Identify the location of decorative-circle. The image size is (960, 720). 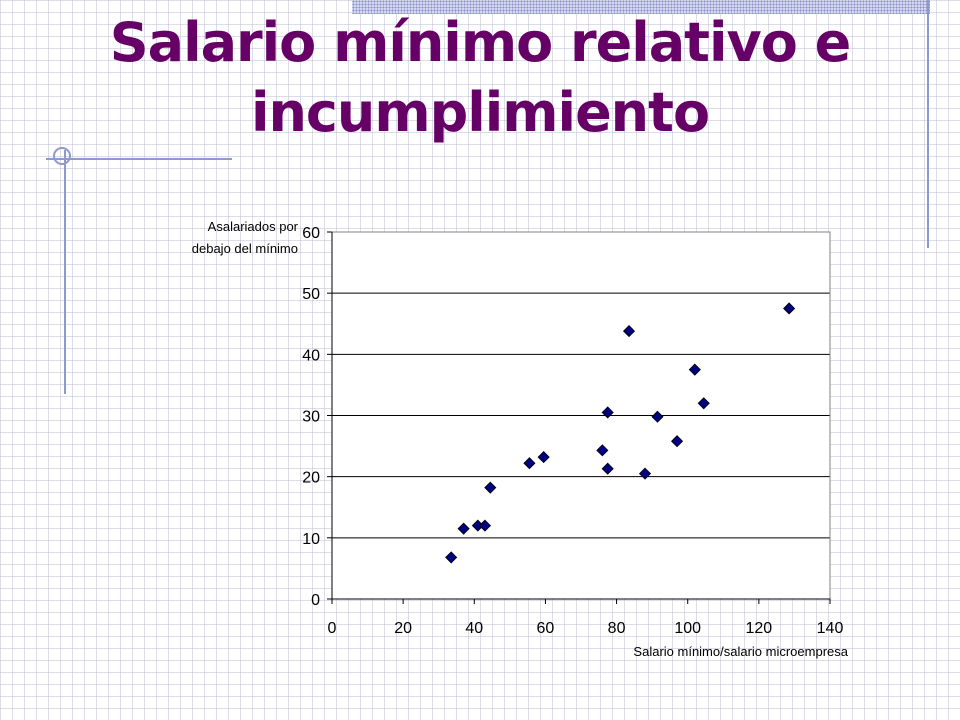
(62, 156).